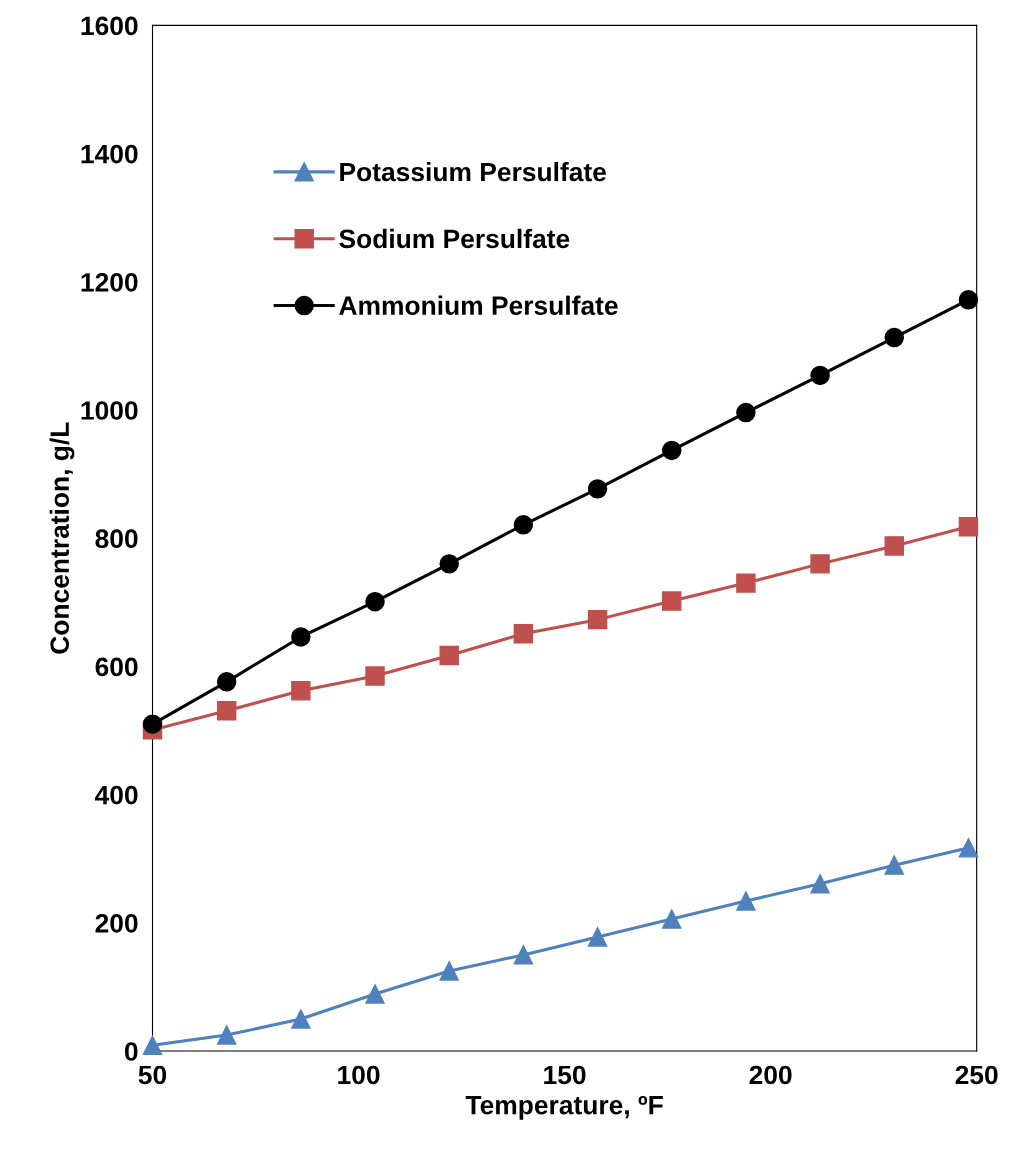  Describe the element at coordinates (152, 1075) in the screenshot. I see `x-tick-label: 50` at that location.